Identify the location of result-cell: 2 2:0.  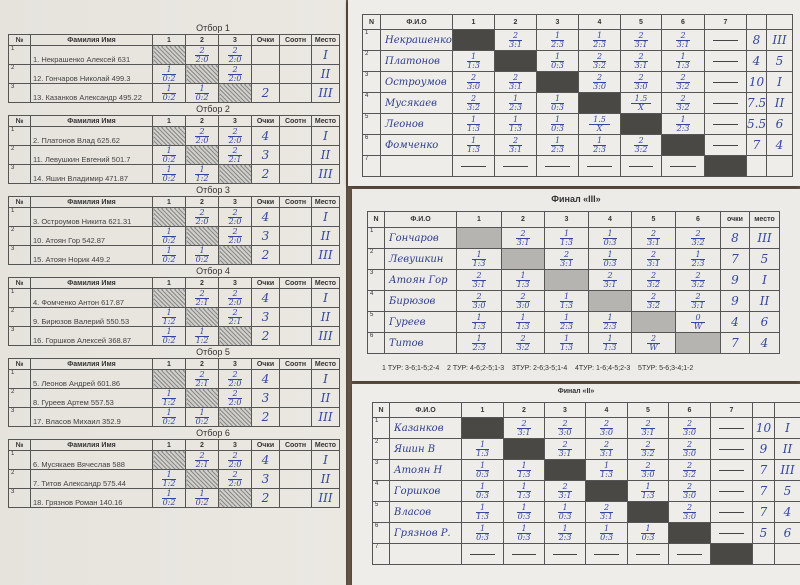
(235, 379).